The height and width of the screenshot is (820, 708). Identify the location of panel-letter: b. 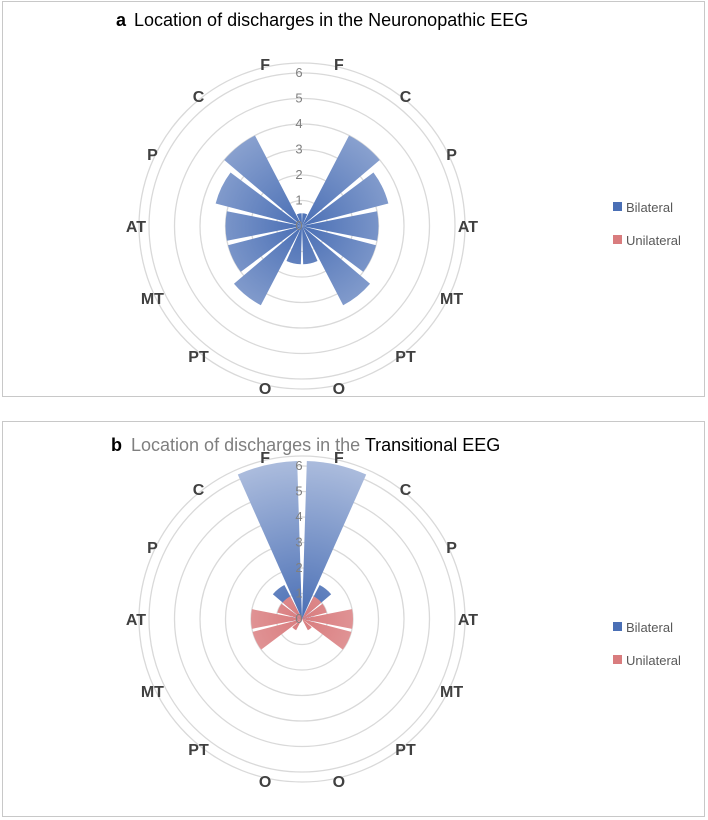
(116, 445).